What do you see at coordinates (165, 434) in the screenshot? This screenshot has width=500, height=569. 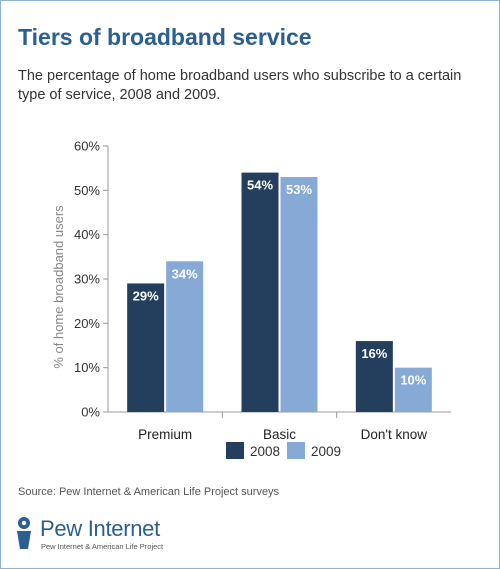 I see `x-tick-label: Premium` at bounding box center [165, 434].